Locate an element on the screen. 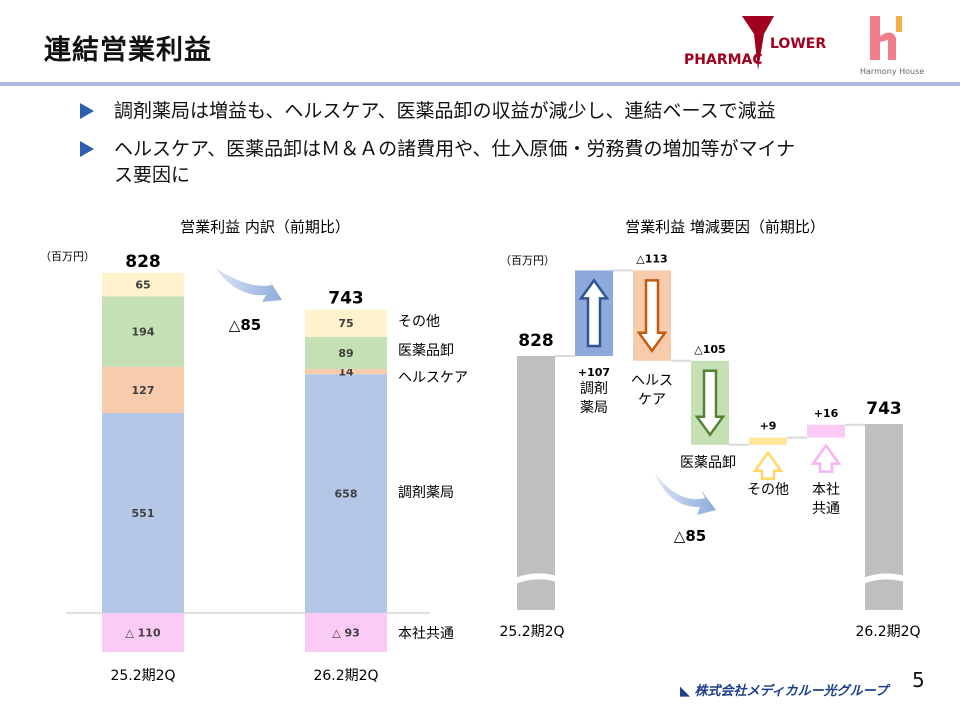 This screenshot has width=960, height=720. bullet-1: 調剤薬局は増益も、ヘルスケア、医薬品卸の収益が減少し、連結ベースで減益 is located at coordinates (428, 111).